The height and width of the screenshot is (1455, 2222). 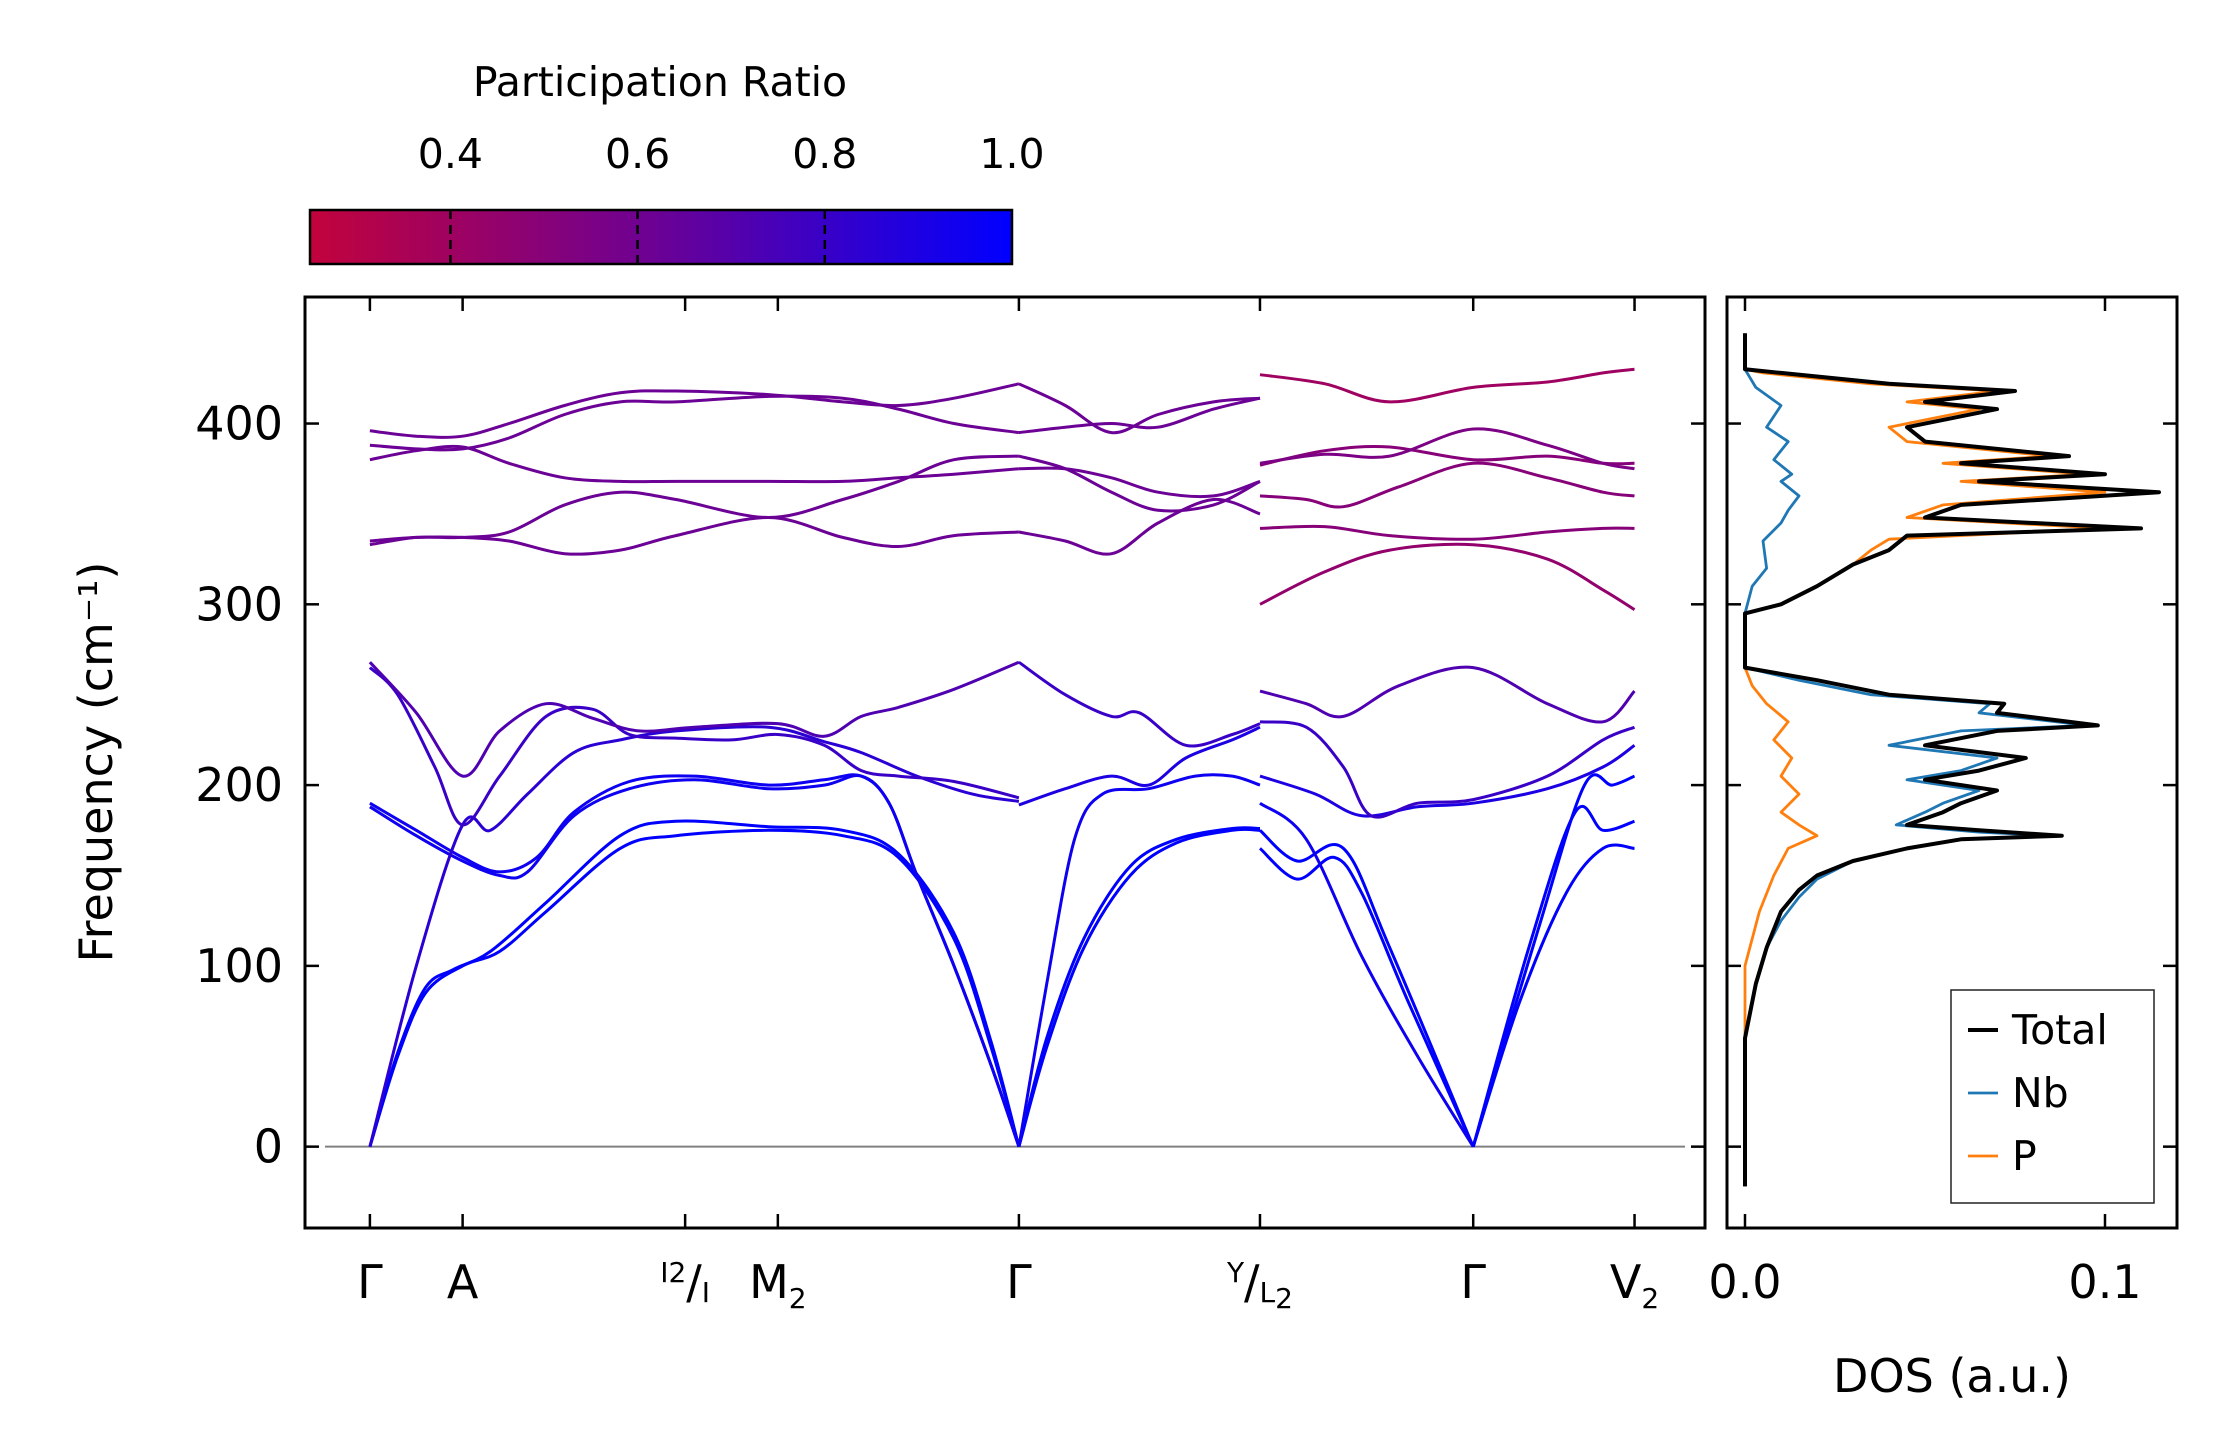 What do you see at coordinates (1634, 1285) in the screenshot?
I see `k-point-label: V2` at bounding box center [1634, 1285].